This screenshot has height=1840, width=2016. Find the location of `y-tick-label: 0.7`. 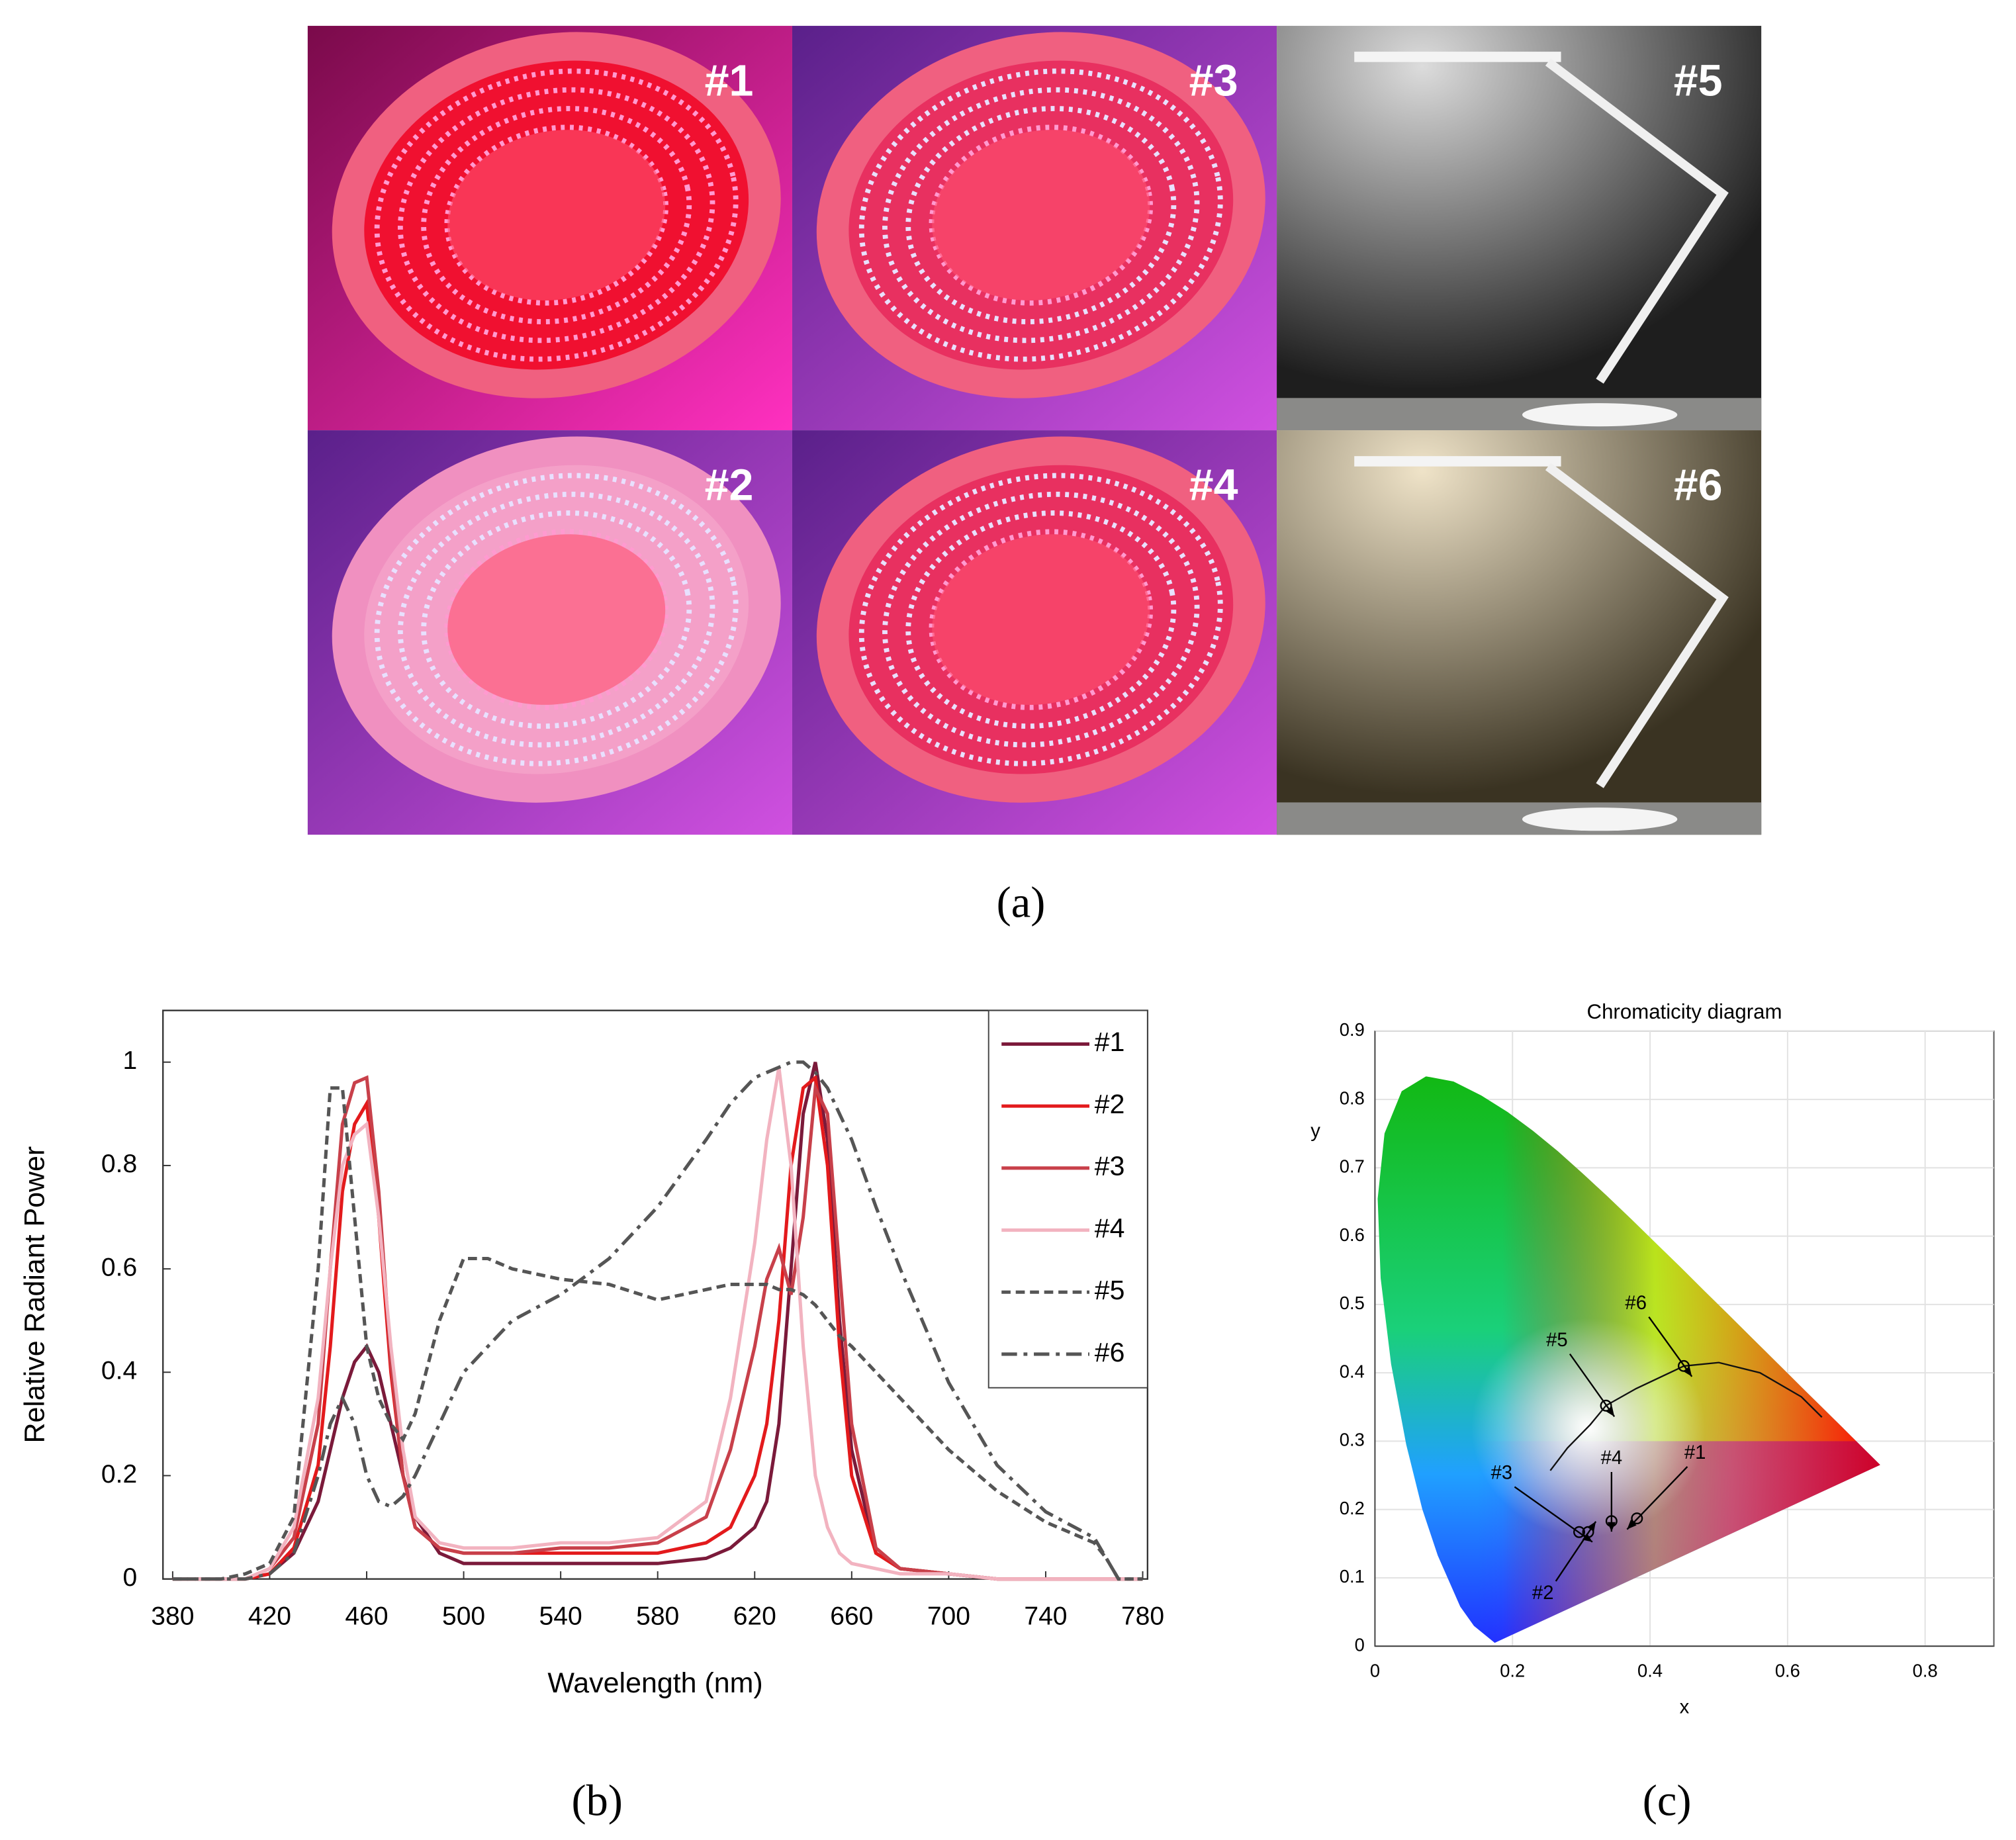

y-tick-label: 0.7 is located at coordinates (1352, 1166).